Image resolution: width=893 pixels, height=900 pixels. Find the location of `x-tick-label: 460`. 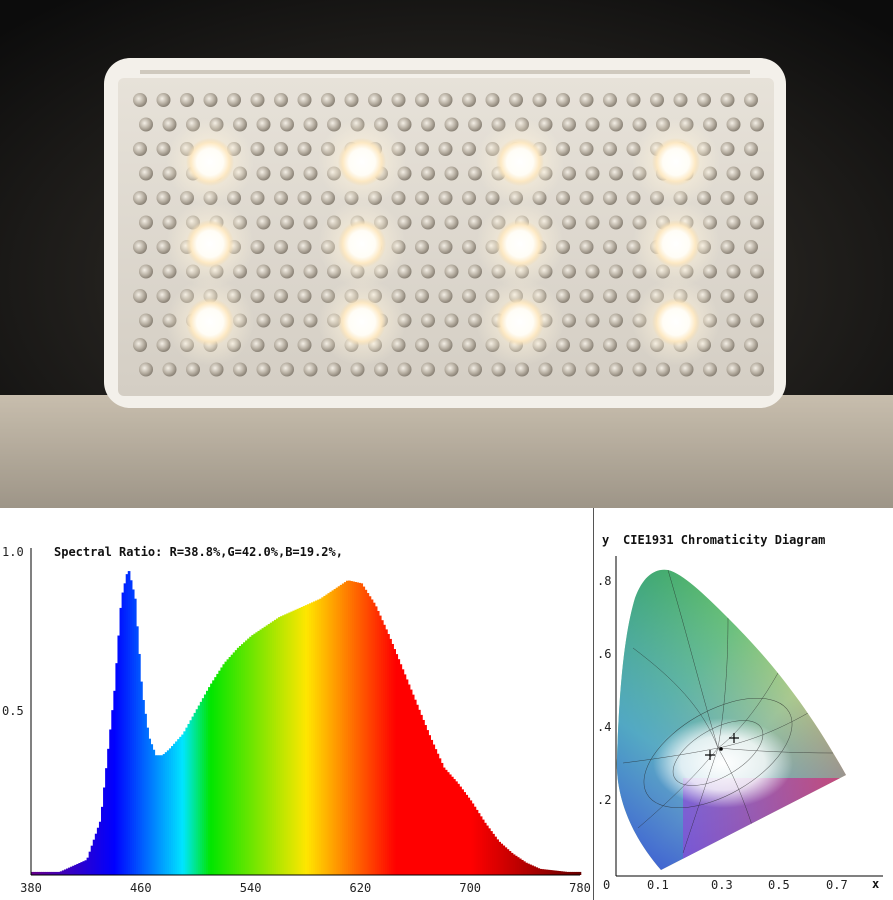

x-tick-label: 460 is located at coordinates (141, 888).